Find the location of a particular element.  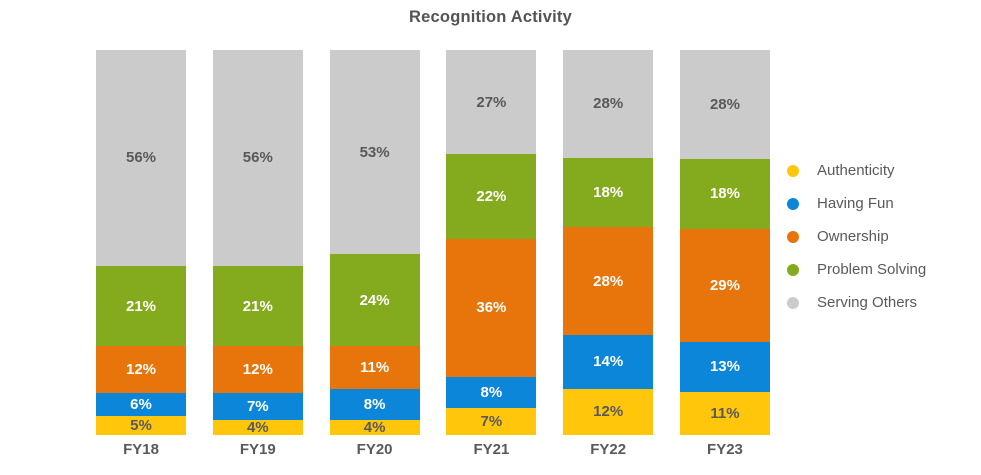

x-axis-label-fy22: FY22 is located at coordinates (608, 449).